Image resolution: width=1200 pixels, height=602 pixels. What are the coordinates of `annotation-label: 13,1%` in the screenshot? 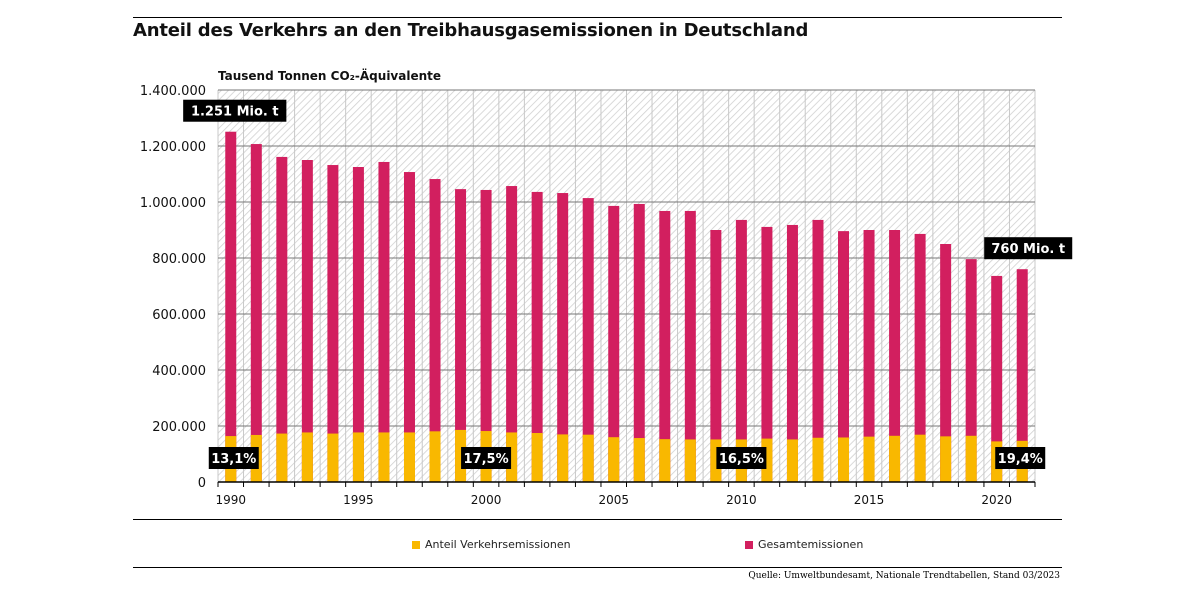 It's located at (233, 459).